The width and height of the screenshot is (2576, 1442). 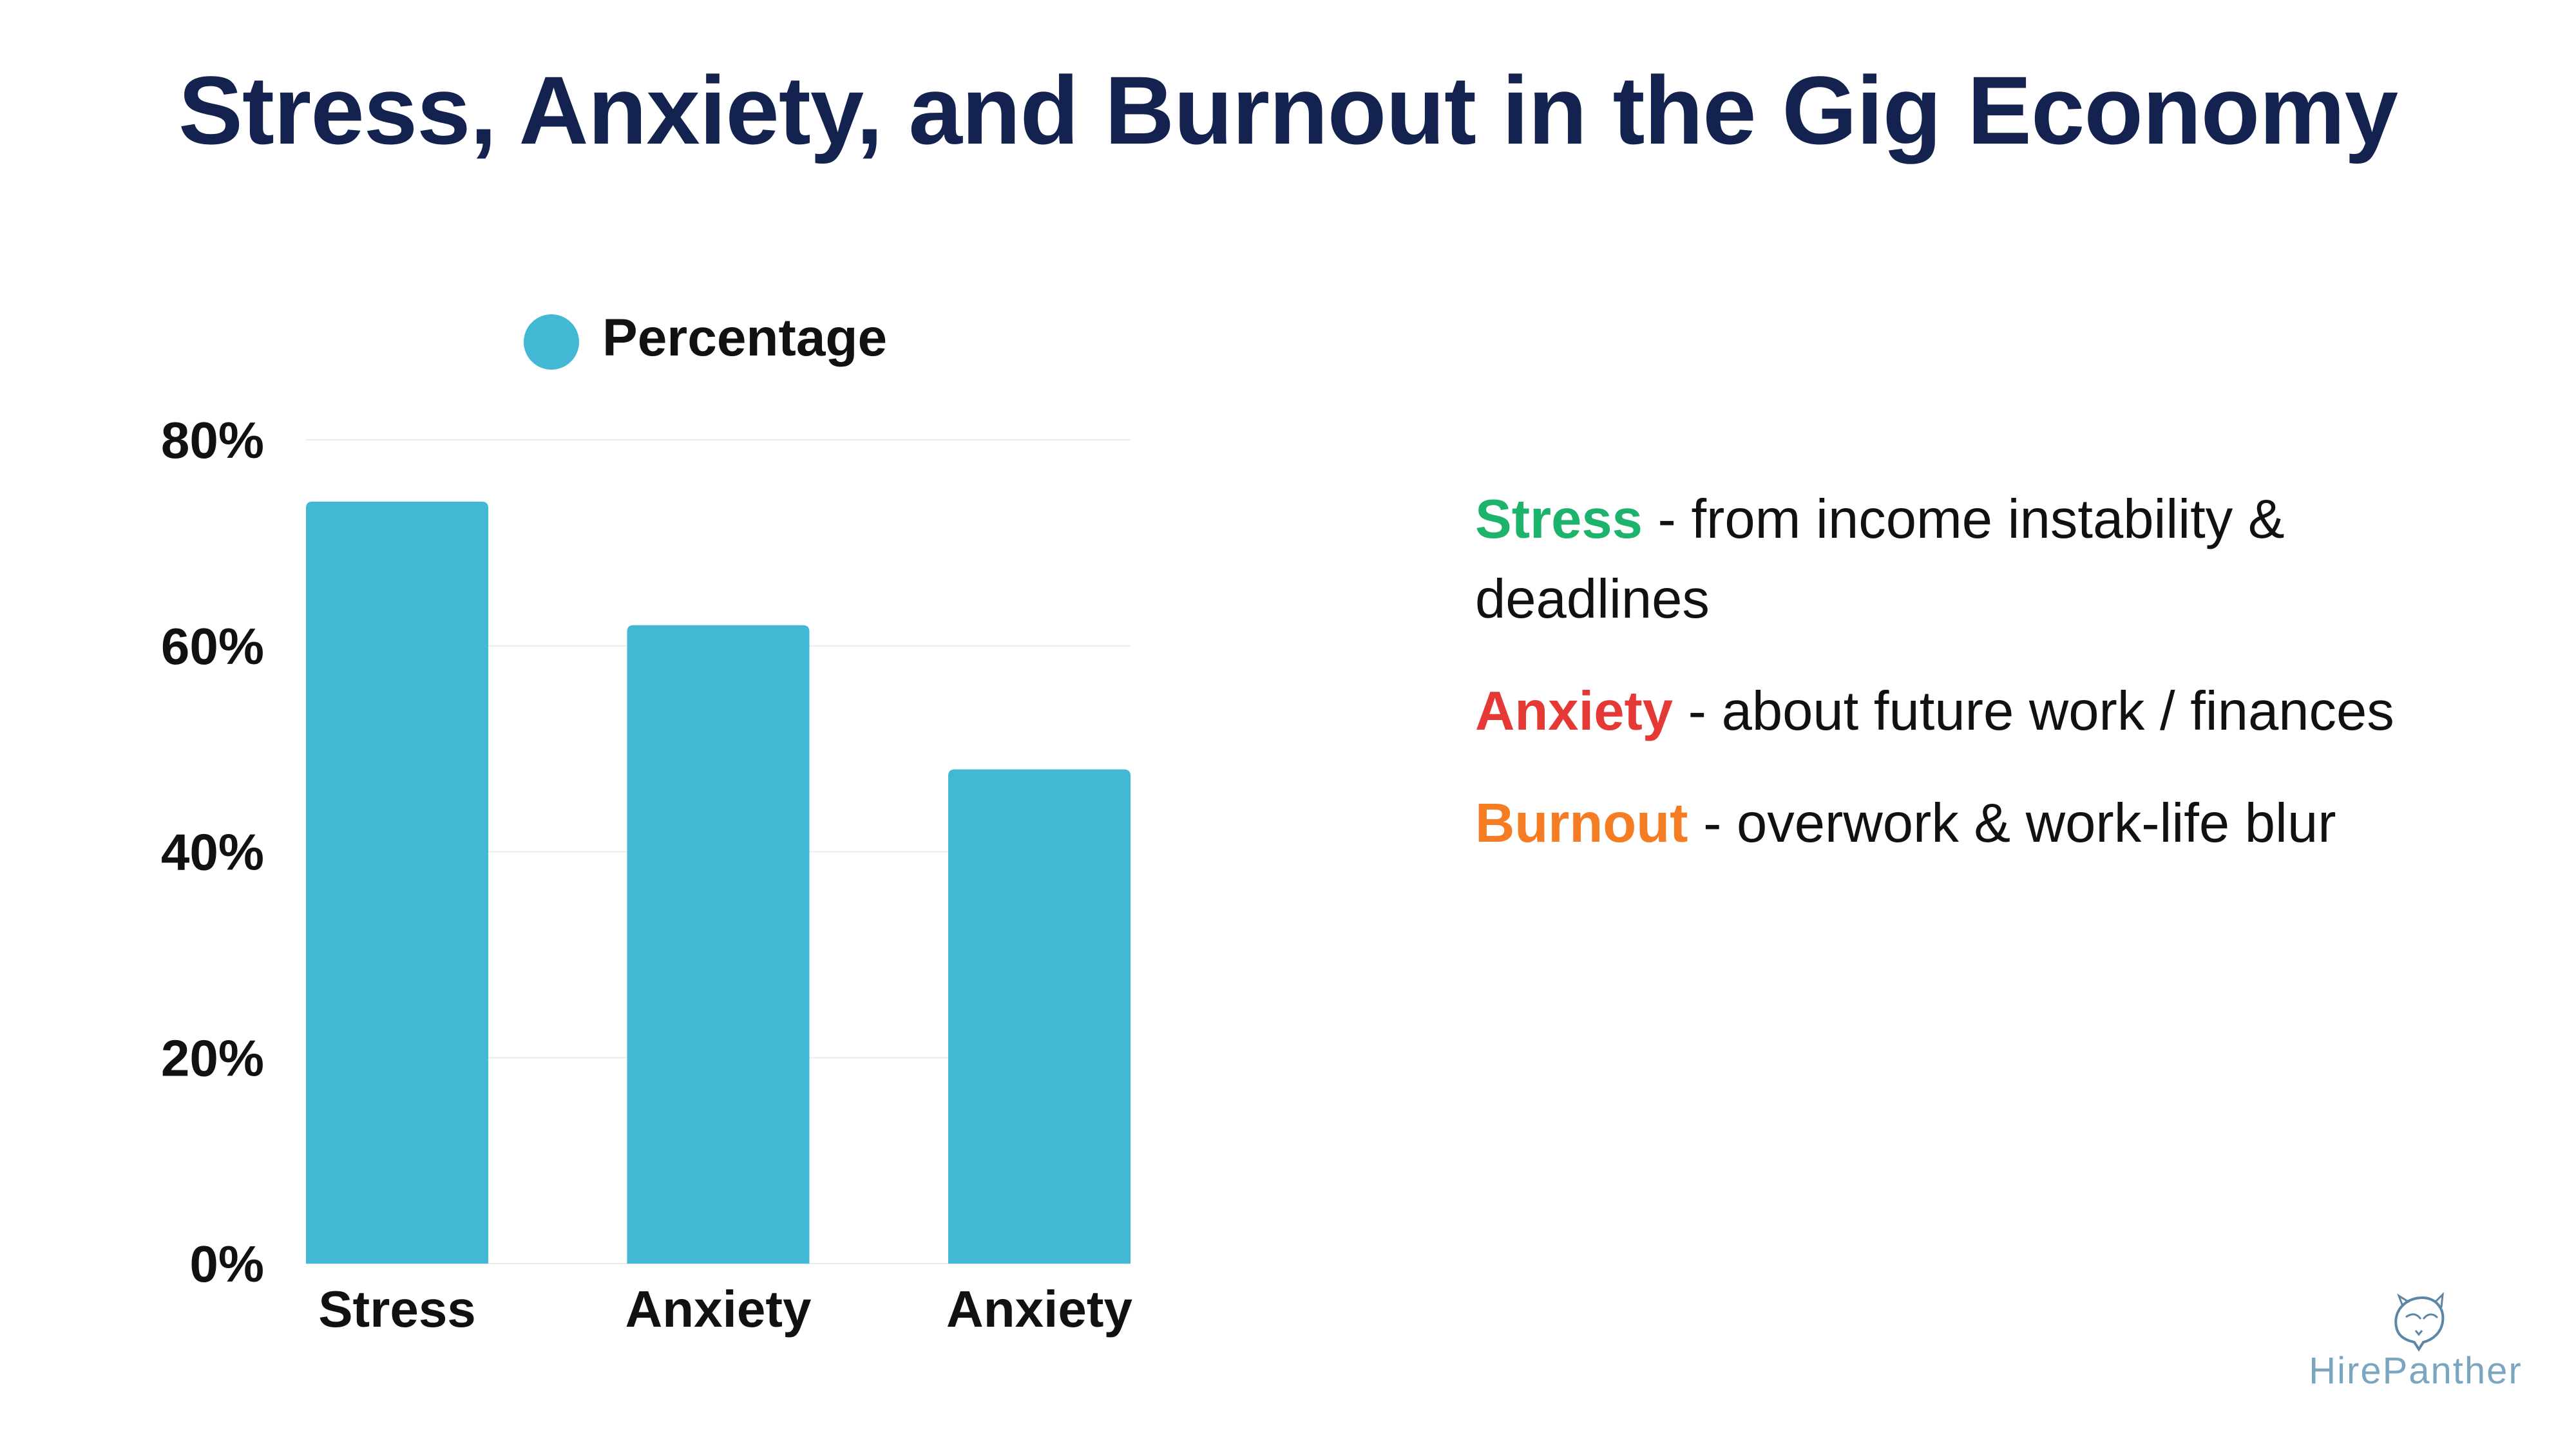 I want to click on note-text: - about future work / finances, so click(x=2033, y=711).